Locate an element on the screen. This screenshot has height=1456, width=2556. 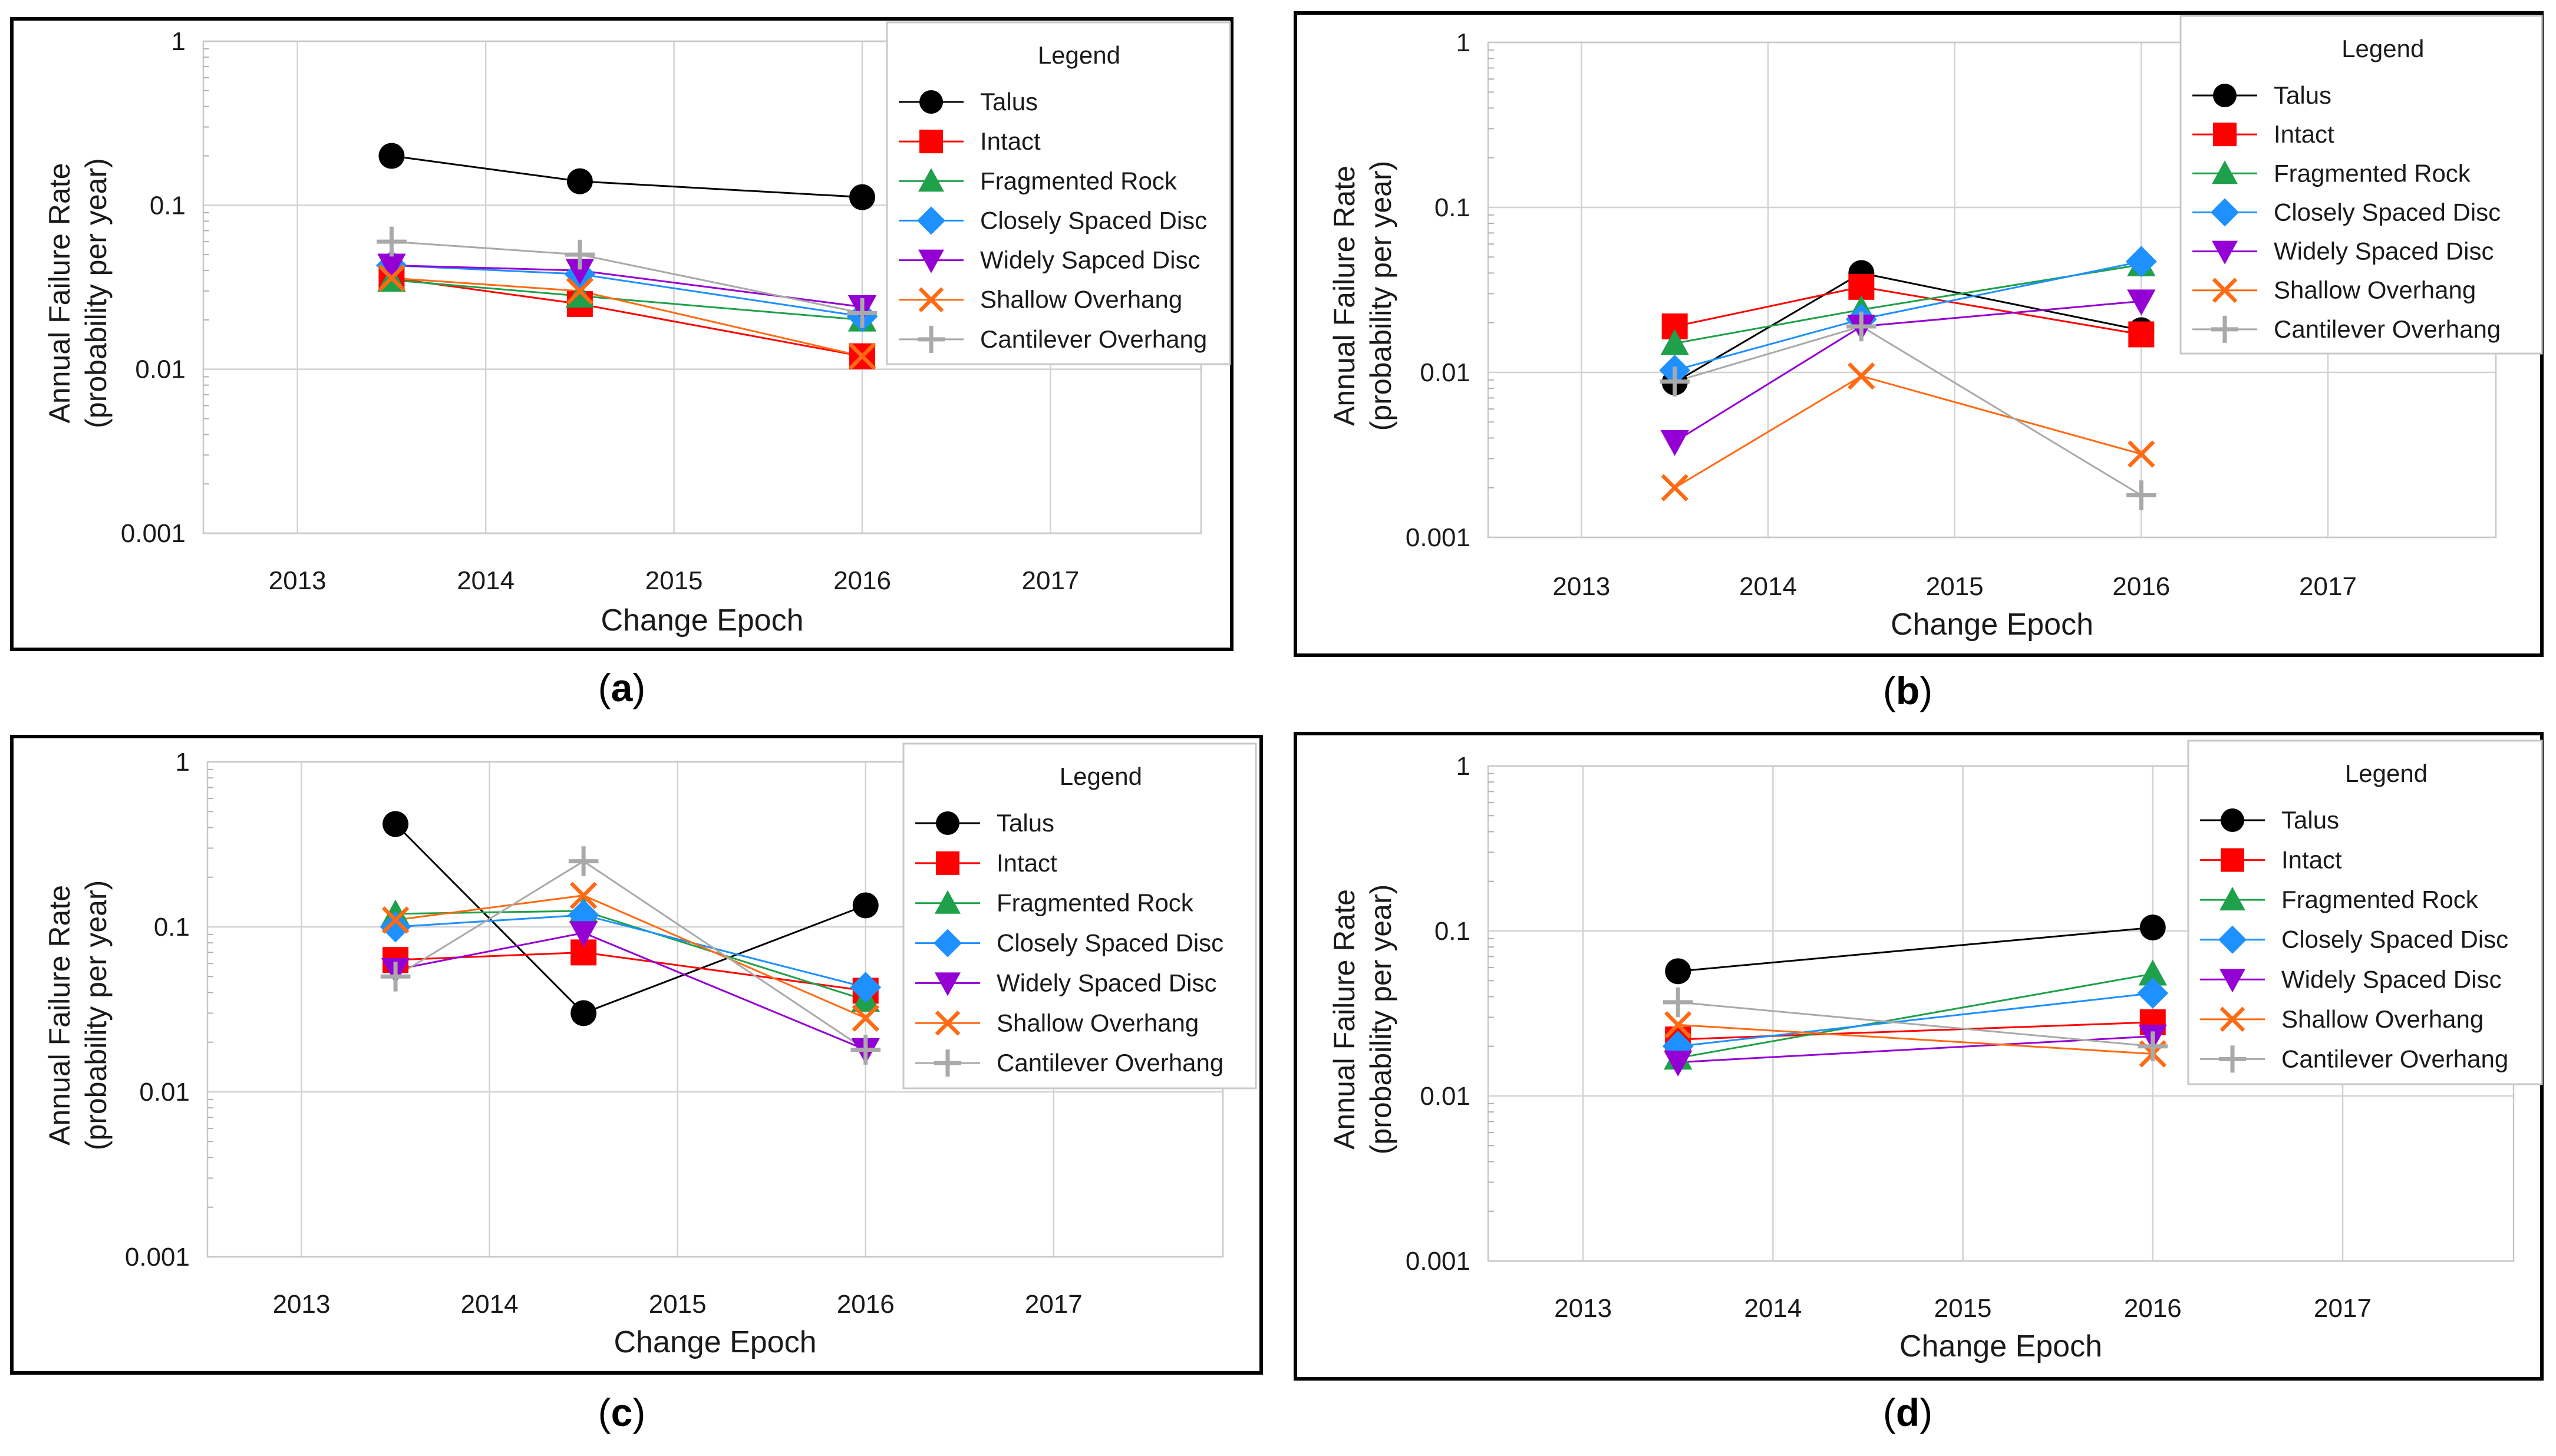
panel-caption: (b) is located at coordinates (1907, 690).